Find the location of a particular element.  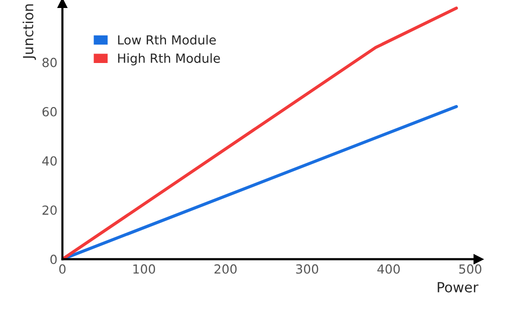

x-tick-label: 0 is located at coordinates (62, 269).